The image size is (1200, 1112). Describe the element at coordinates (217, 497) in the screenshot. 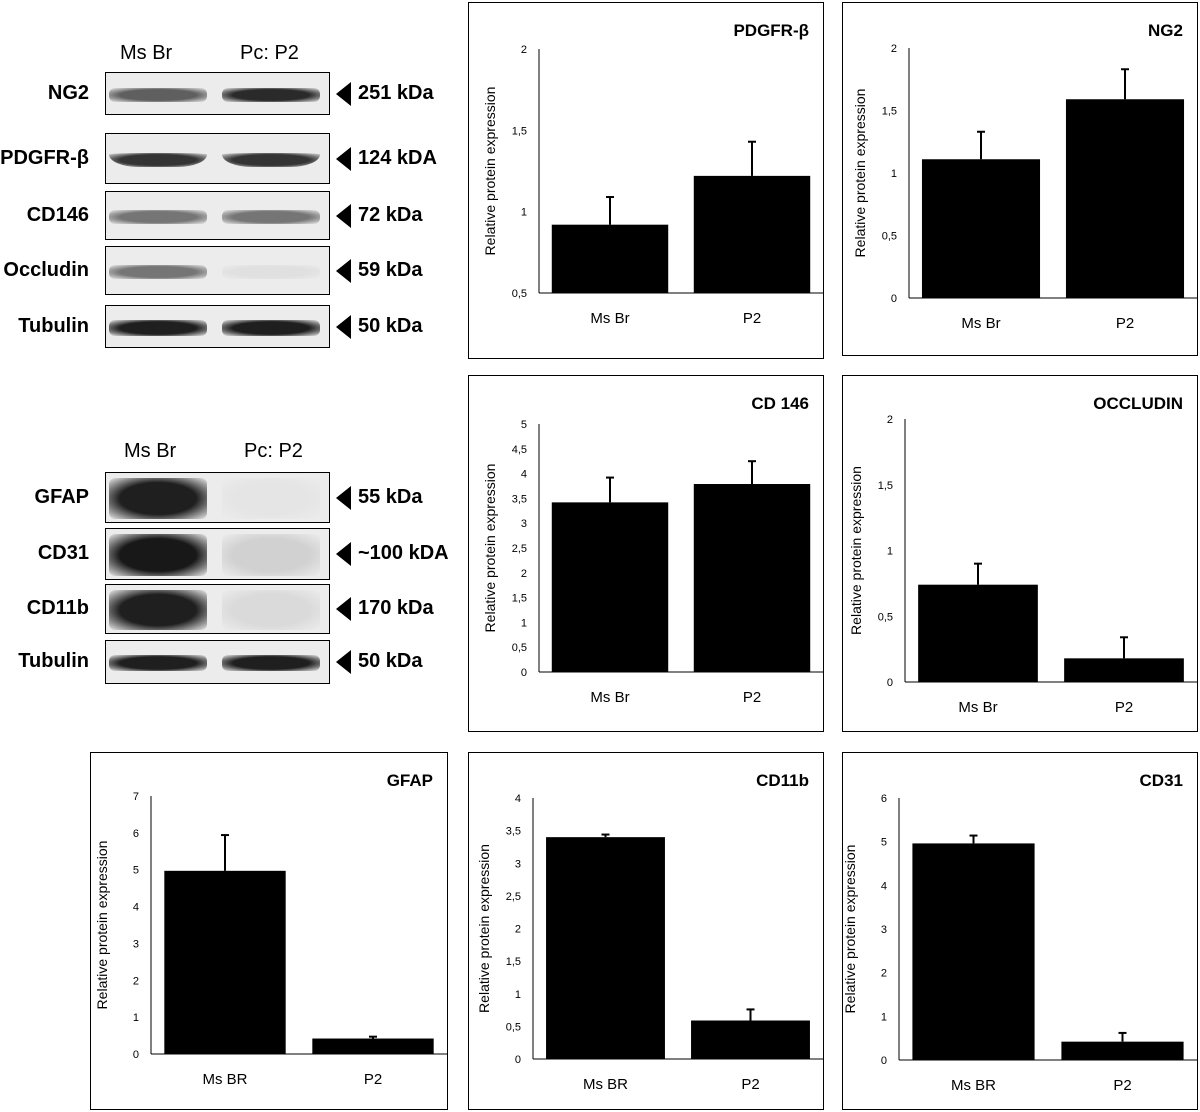

I see `blot-2-strip-gfap` at that location.